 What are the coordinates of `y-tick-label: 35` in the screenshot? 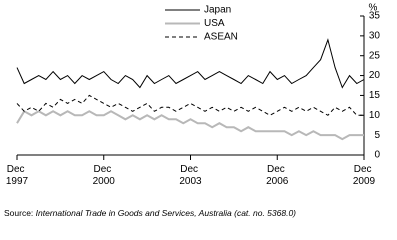 It's located at (375, 16).